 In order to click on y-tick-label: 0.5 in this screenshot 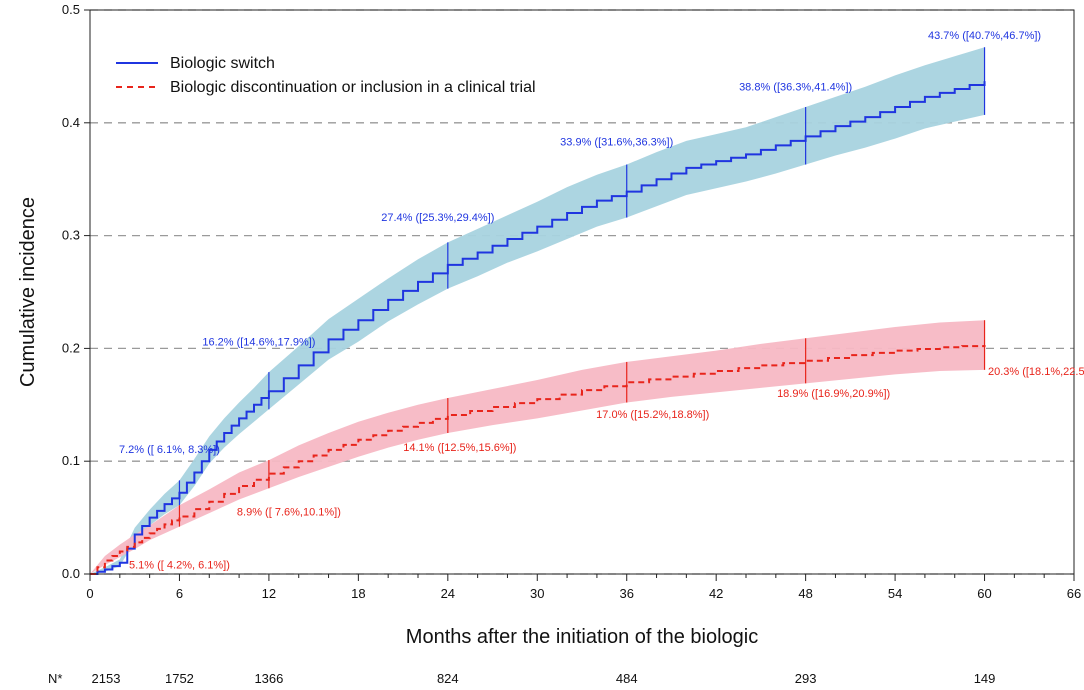, I will do `click(71, 9)`.